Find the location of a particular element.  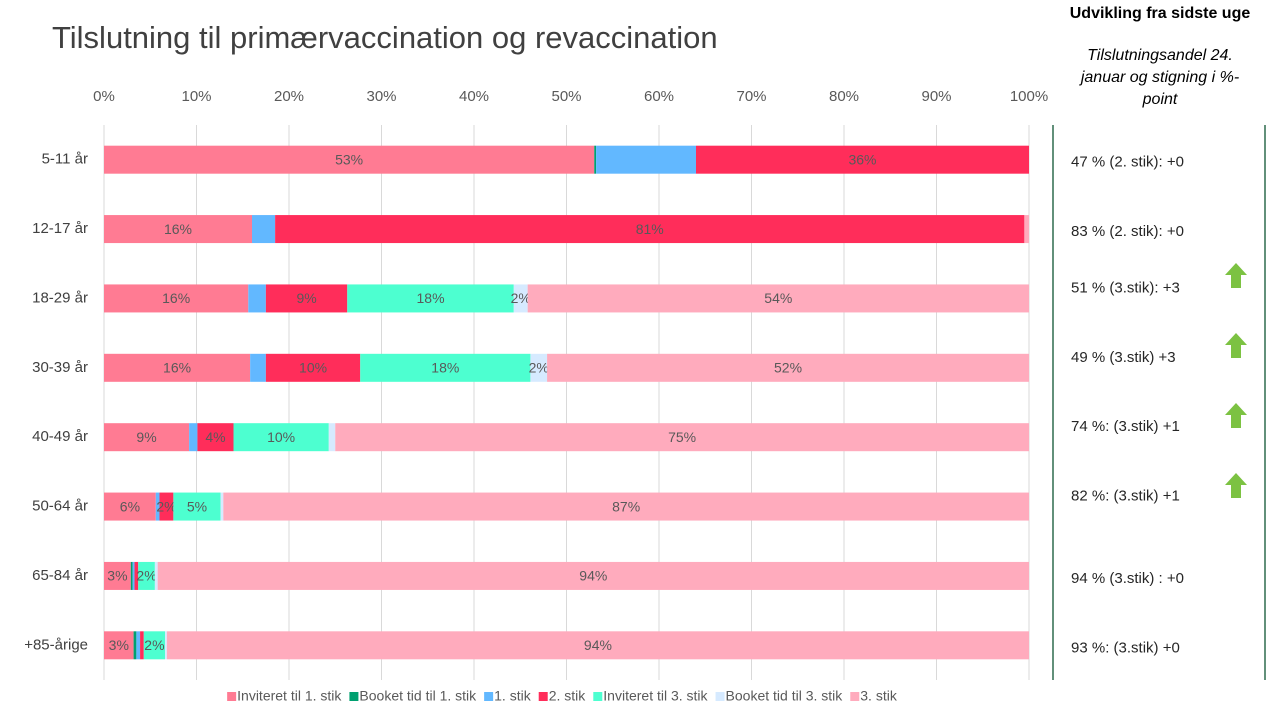

y-tick-label: 50-64 år is located at coordinates (60, 506).